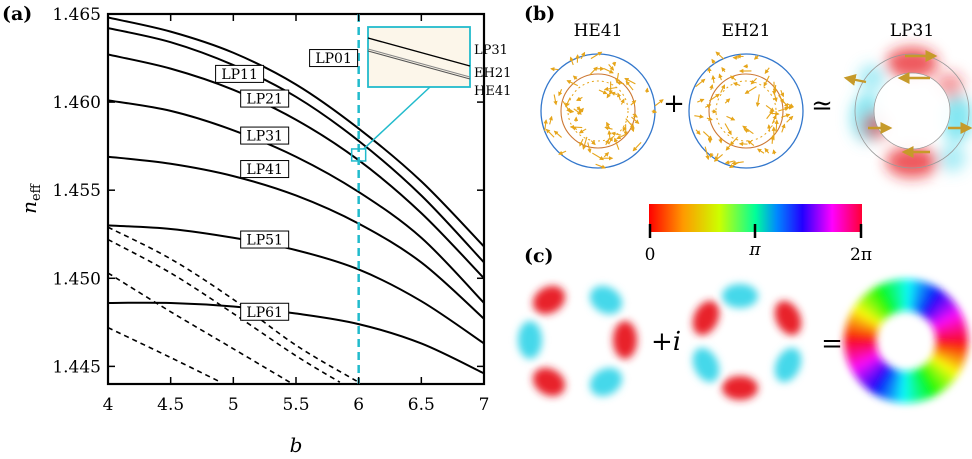 This screenshot has width=972, height=459. What do you see at coordinates (17, 14) in the screenshot?
I see `panel-a-label: (a)` at bounding box center [17, 14].